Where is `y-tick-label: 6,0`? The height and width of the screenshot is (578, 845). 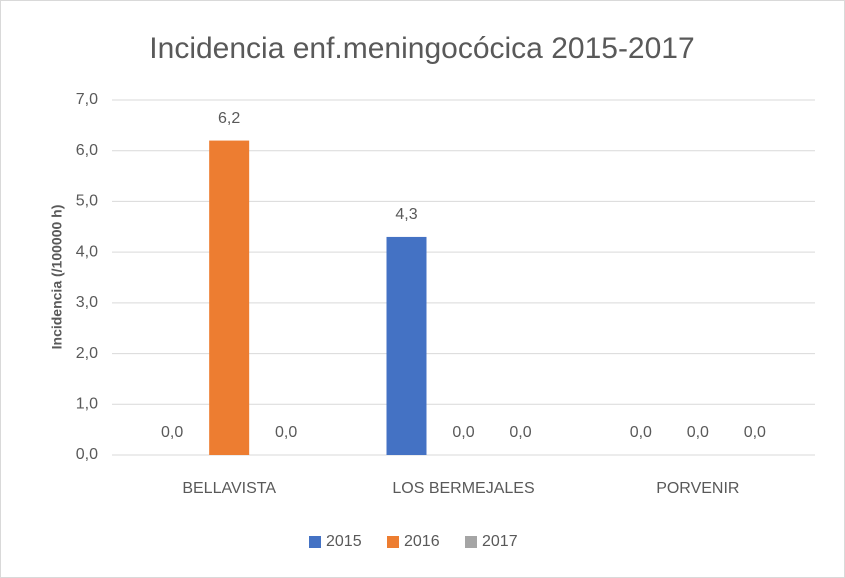 y-tick-label: 6,0 is located at coordinates (87, 150).